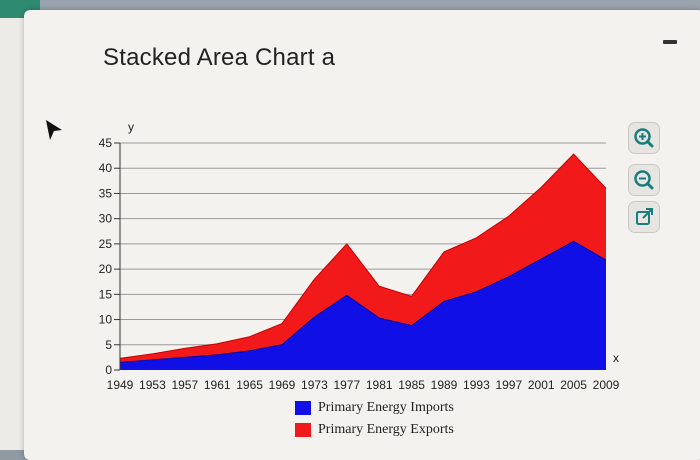  I want to click on legend-swatch-exports, so click(303, 430).